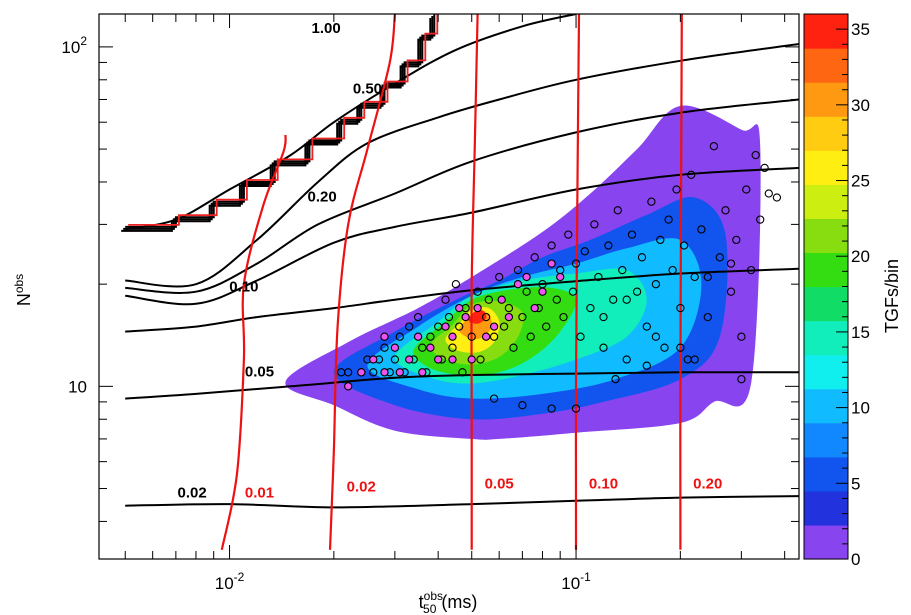 The image size is (911, 615). I want to click on black-contour-label-0.05: 0.05, so click(259, 371).